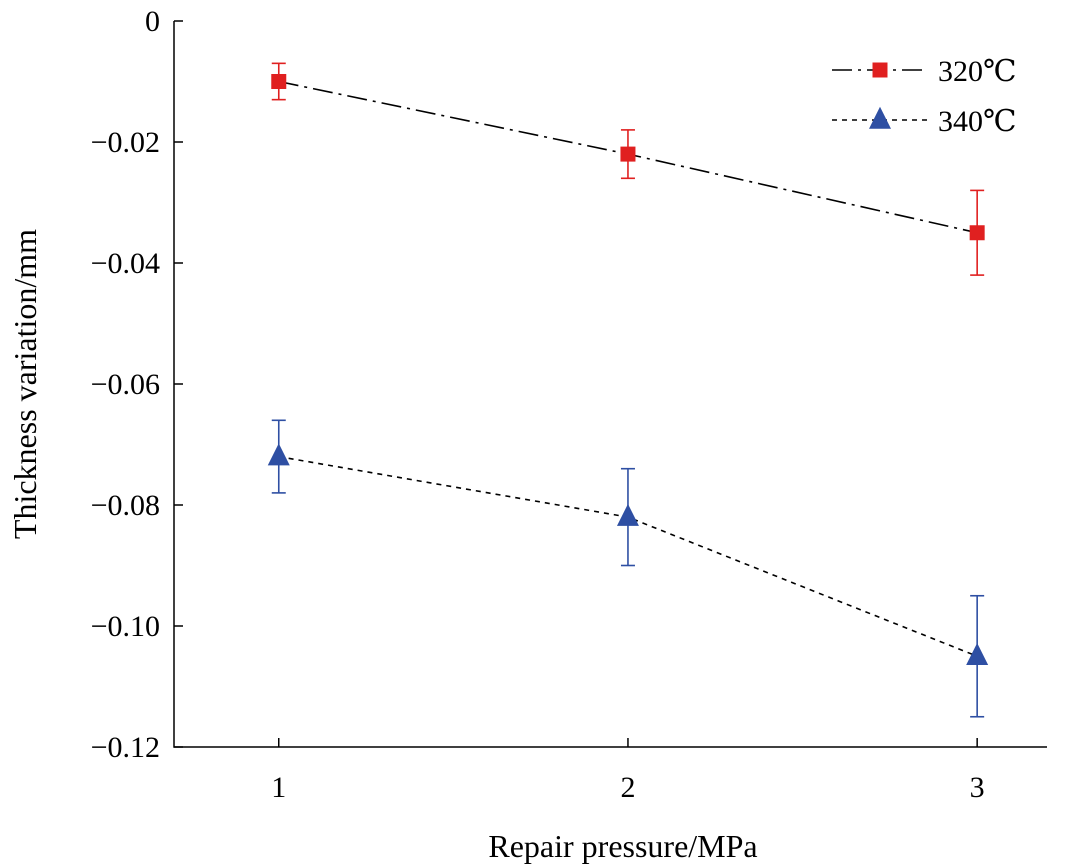 The height and width of the screenshot is (867, 1080). What do you see at coordinates (977, 71) in the screenshot?
I see `legend-label: 320℃` at bounding box center [977, 71].